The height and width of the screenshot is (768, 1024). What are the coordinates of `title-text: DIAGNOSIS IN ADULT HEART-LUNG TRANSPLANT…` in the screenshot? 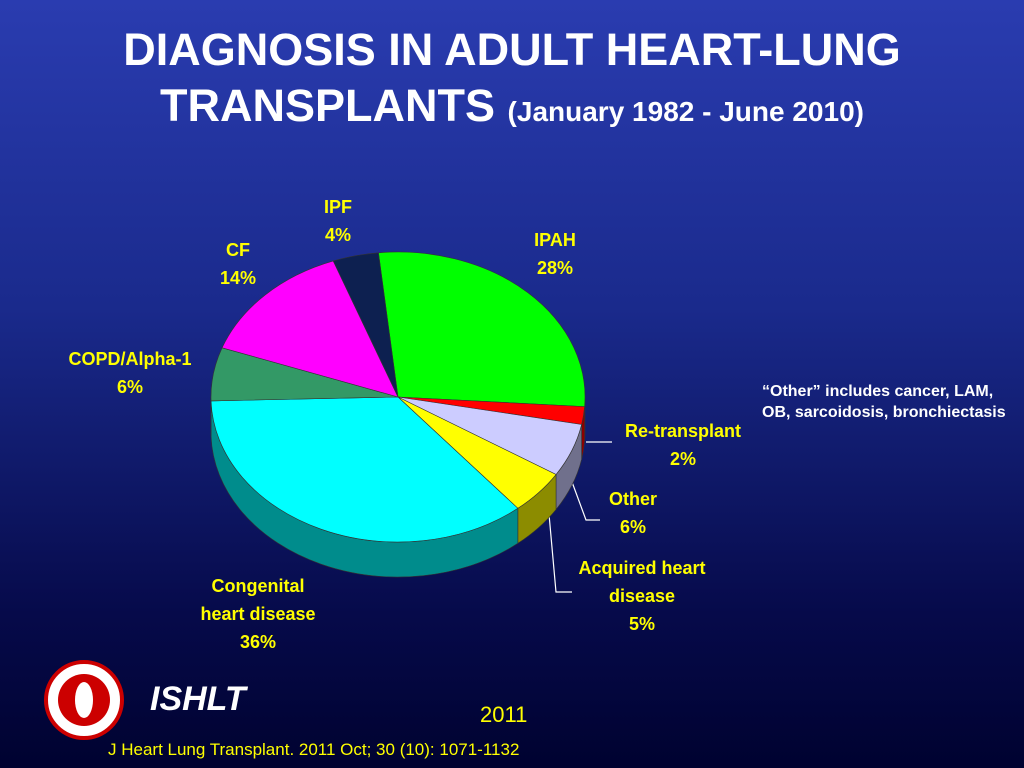 It's located at (512, 77).